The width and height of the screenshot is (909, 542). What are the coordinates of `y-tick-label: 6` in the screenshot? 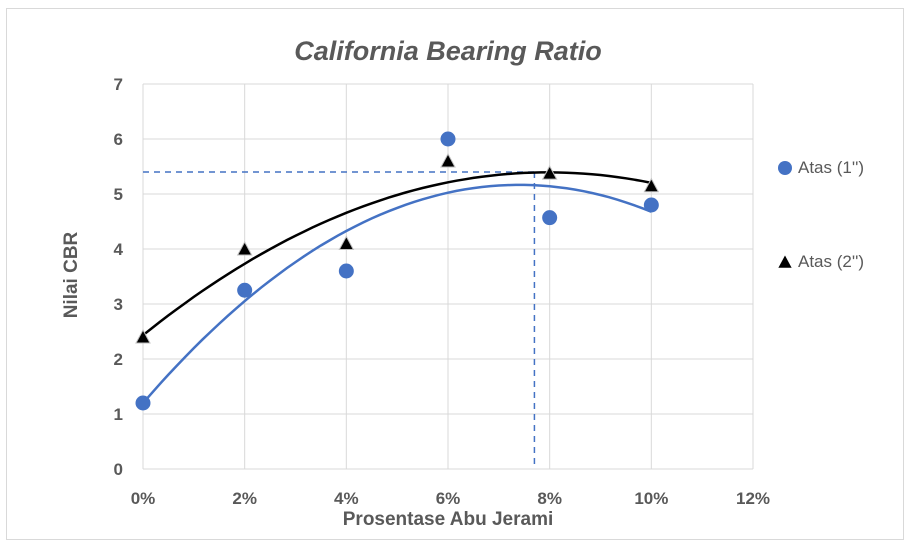 It's located at (118, 139).